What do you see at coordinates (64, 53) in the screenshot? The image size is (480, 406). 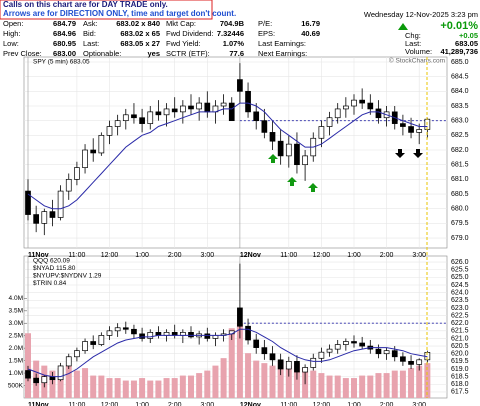 I see `field-value: 683.00` at bounding box center [64, 53].